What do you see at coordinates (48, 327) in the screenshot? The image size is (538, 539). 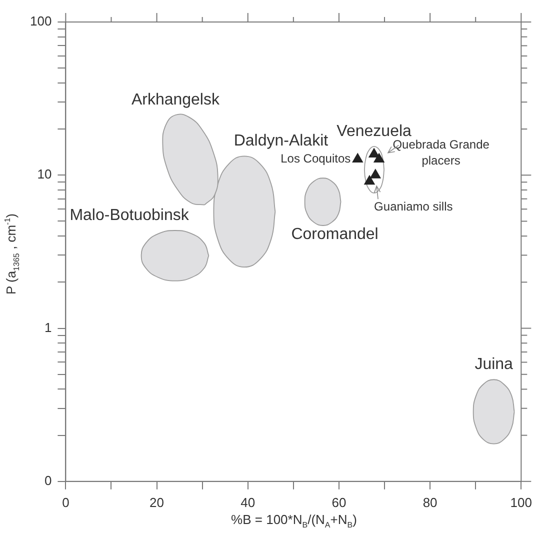 I see `y-tick-label: 1` at bounding box center [48, 327].